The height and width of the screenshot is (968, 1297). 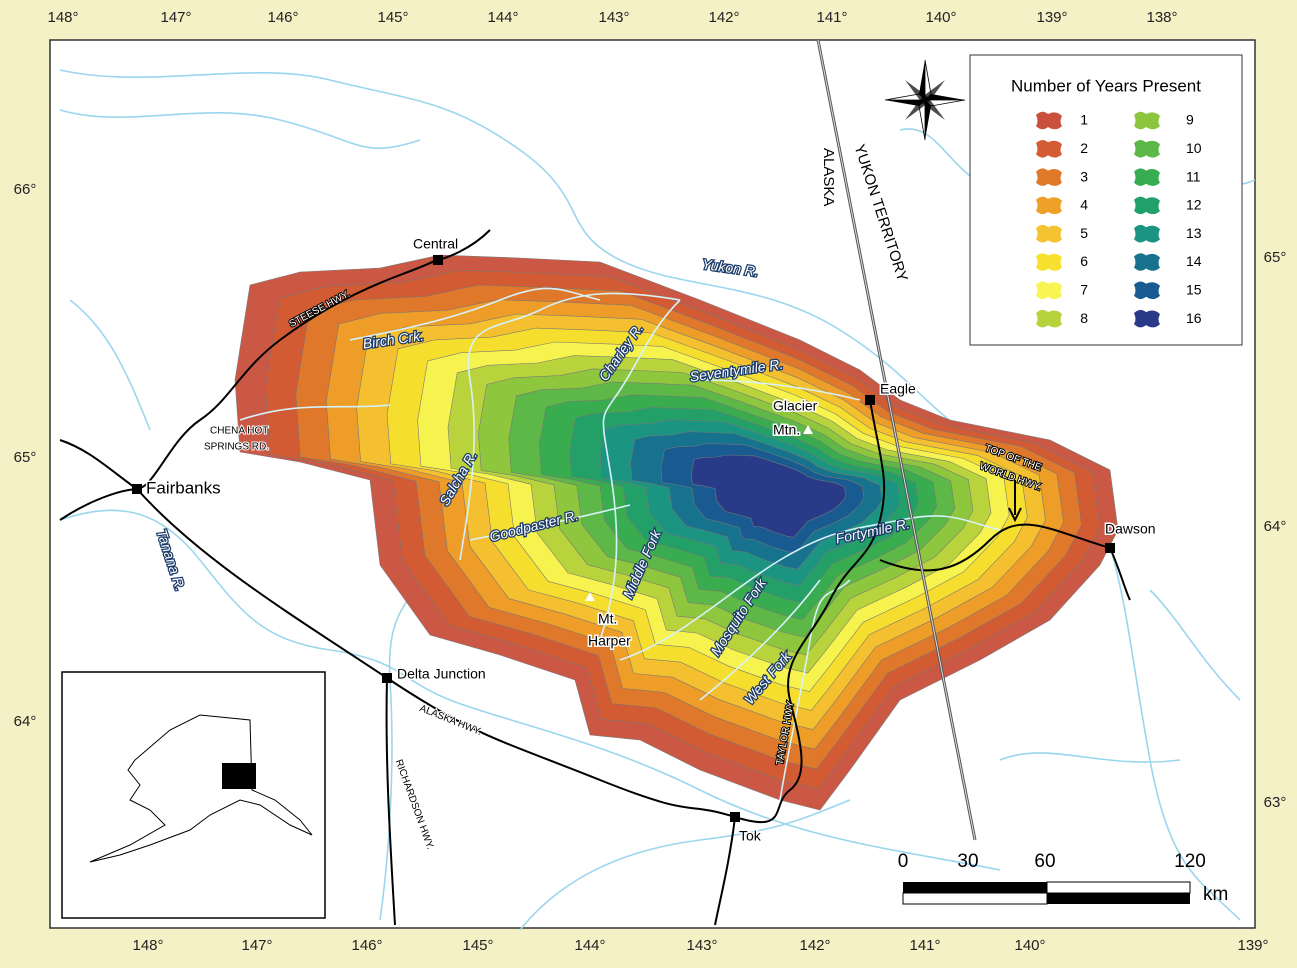 What do you see at coordinates (1110, 548) in the screenshot?
I see `town-dawson` at bounding box center [1110, 548].